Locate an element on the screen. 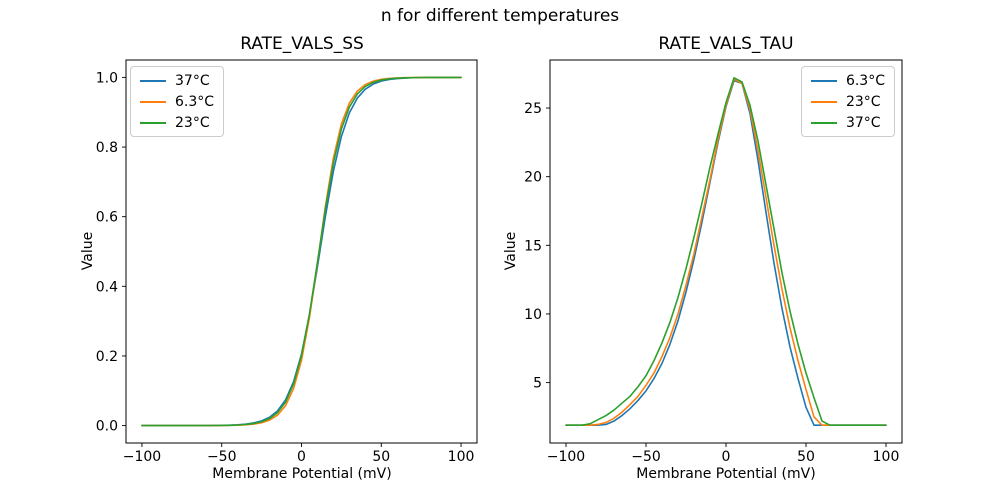 This screenshot has width=1000, height=500. y-tick-label: 5 is located at coordinates (537, 384).